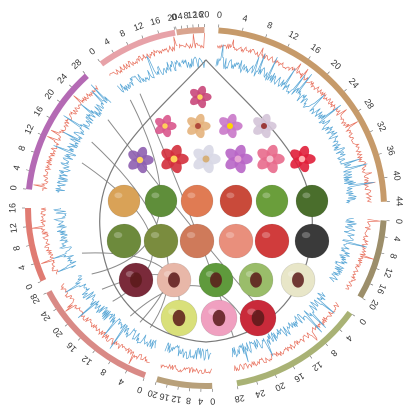 This screenshot has height=416, width=413. I want to click on tick-label: 32, so click(381, 126).